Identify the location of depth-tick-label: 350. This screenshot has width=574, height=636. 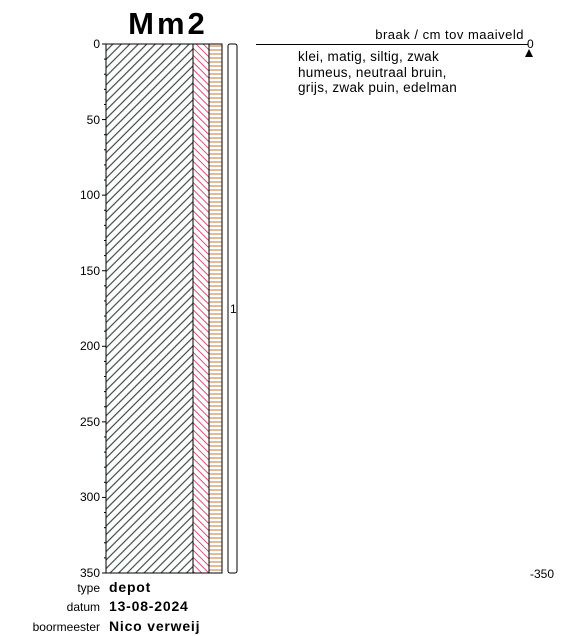
(89, 573).